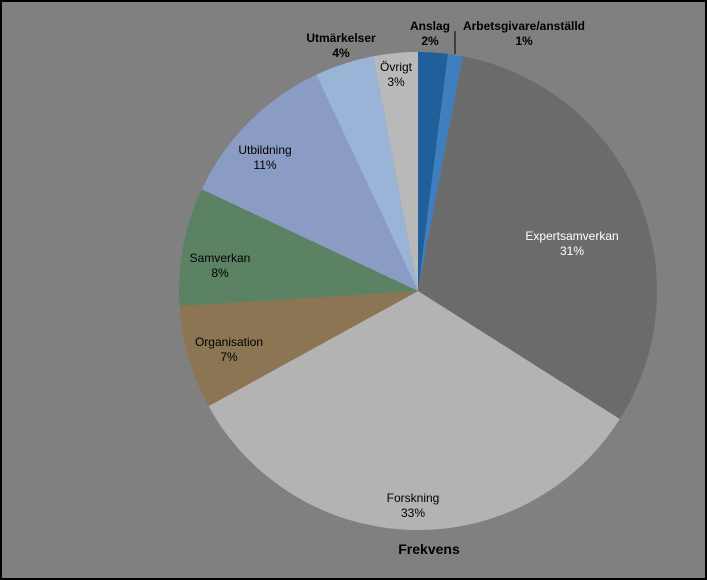  Describe the element at coordinates (220, 273) in the screenshot. I see `slice-label-percent: 8%` at that location.